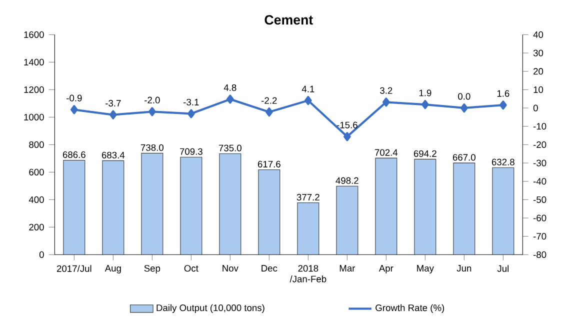  Describe the element at coordinates (36, 144) in the screenshot. I see `y-tick-label: 800` at that location.